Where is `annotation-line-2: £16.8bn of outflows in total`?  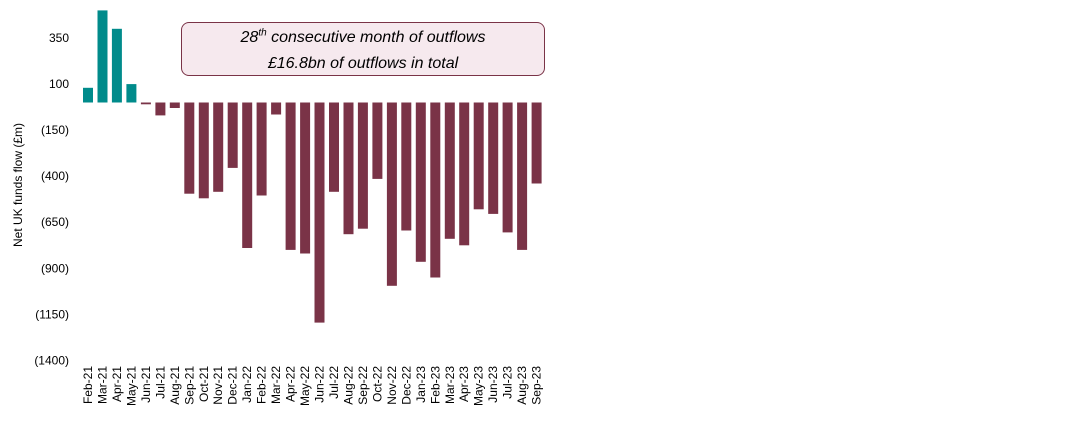 annotation-line-2: £16.8bn of outflows in total is located at coordinates (363, 63).